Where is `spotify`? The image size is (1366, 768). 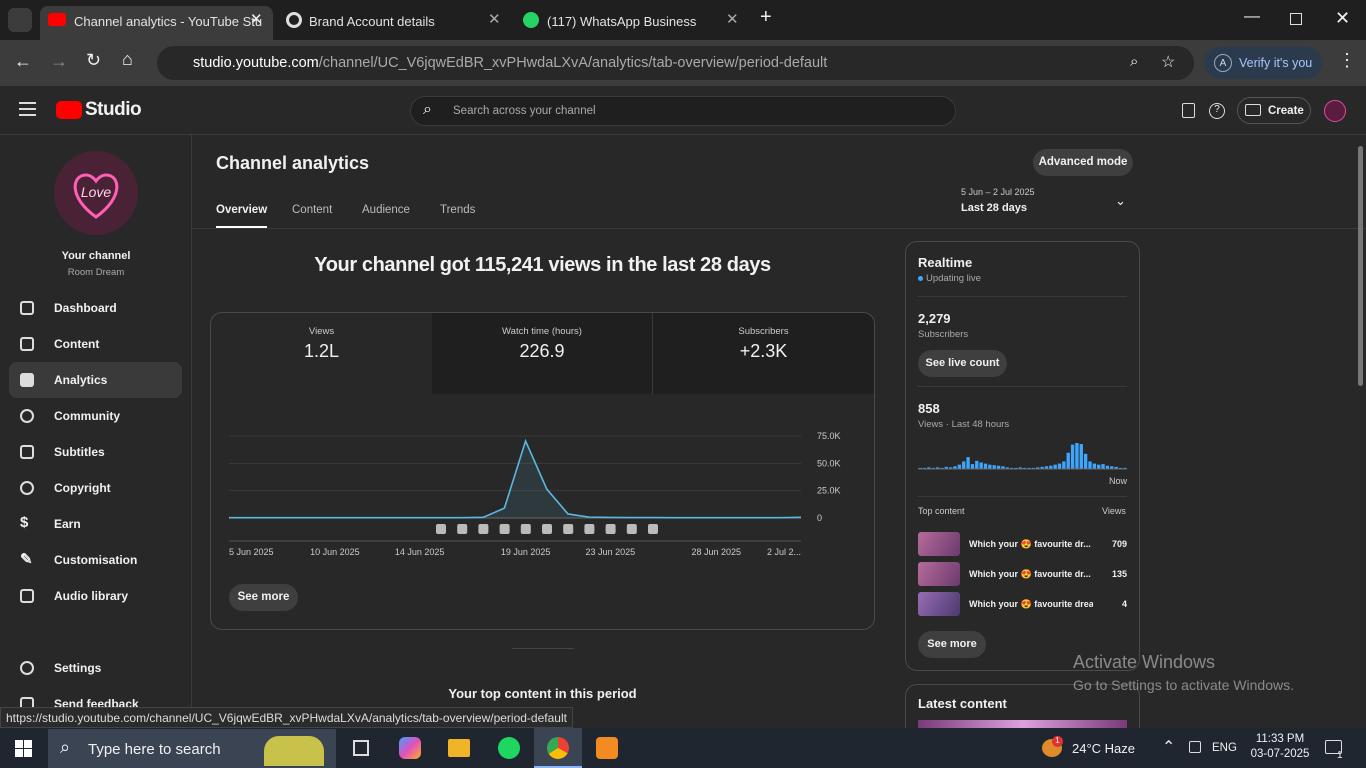
spotify is located at coordinates (509, 748).